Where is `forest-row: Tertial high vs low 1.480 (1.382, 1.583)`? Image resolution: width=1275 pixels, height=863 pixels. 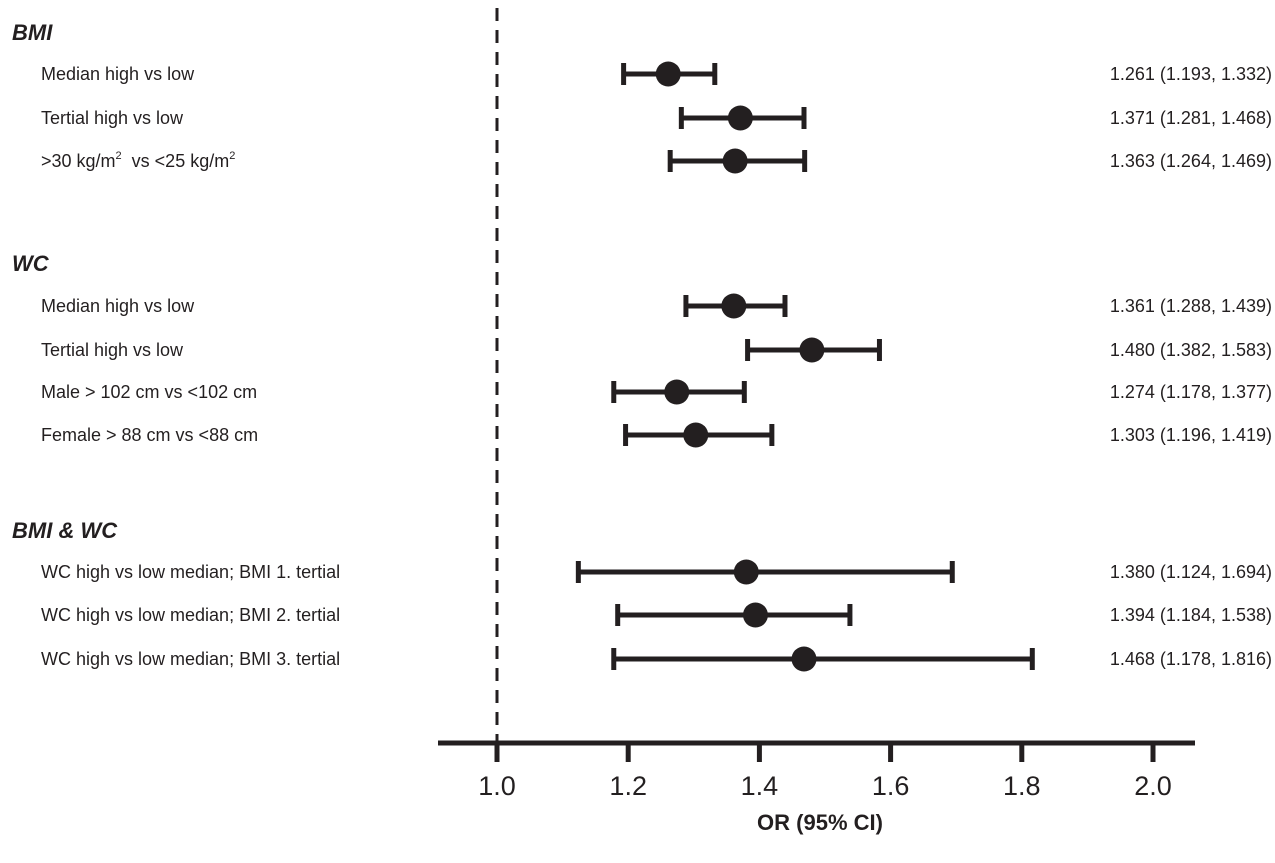 forest-row: Tertial high vs low 1.480 (1.382, 1.583) is located at coordinates (656, 350).